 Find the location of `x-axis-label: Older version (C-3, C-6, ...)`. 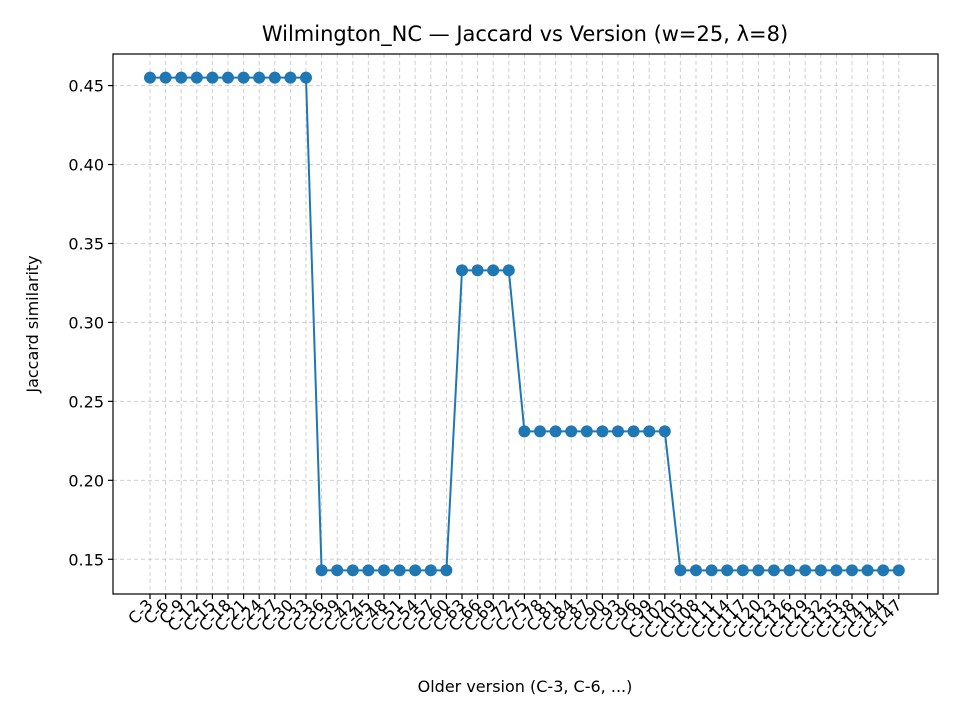

x-axis-label: Older version (C-3, C-6, ...) is located at coordinates (525, 686).